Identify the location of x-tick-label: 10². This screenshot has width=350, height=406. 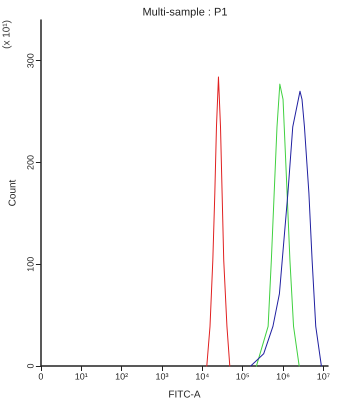
(121, 377).